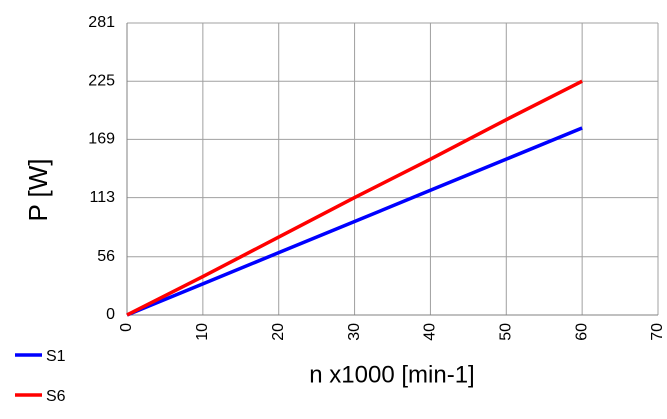 The height and width of the screenshot is (419, 667). Describe the element at coordinates (657, 332) in the screenshot. I see `x-tick-label: 70` at that location.